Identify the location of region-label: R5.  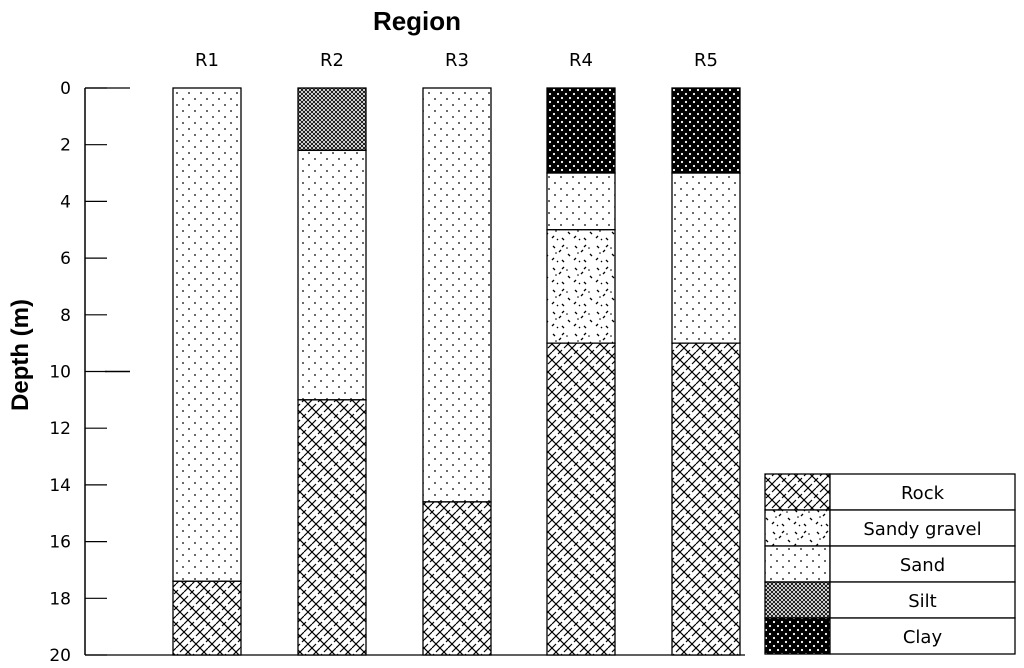
(706, 60).